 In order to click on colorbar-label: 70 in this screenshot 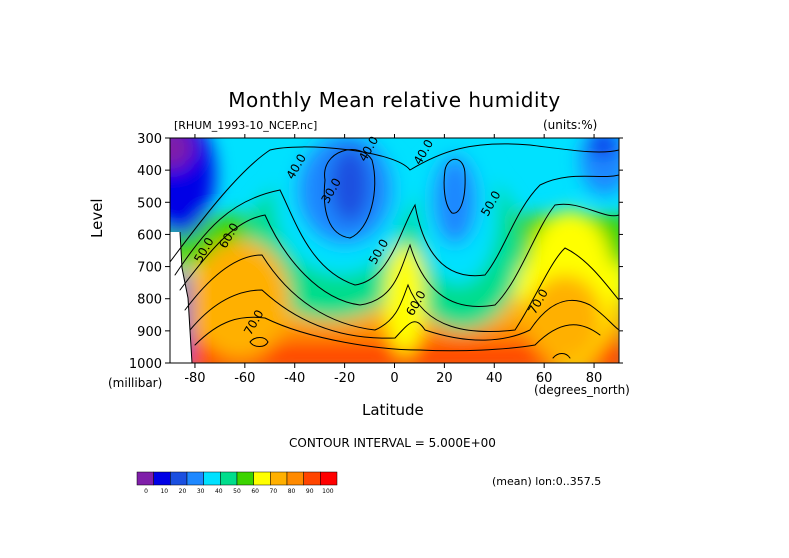, I will do `click(274, 491)`.